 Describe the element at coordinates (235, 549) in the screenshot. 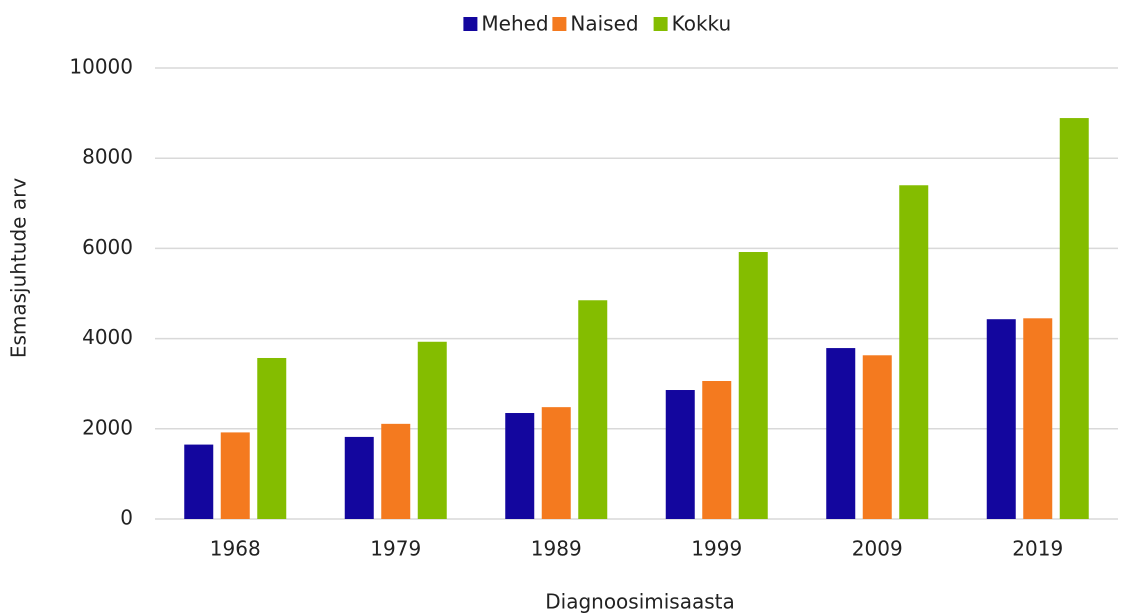

I see `x-tick-label: 1968` at that location.